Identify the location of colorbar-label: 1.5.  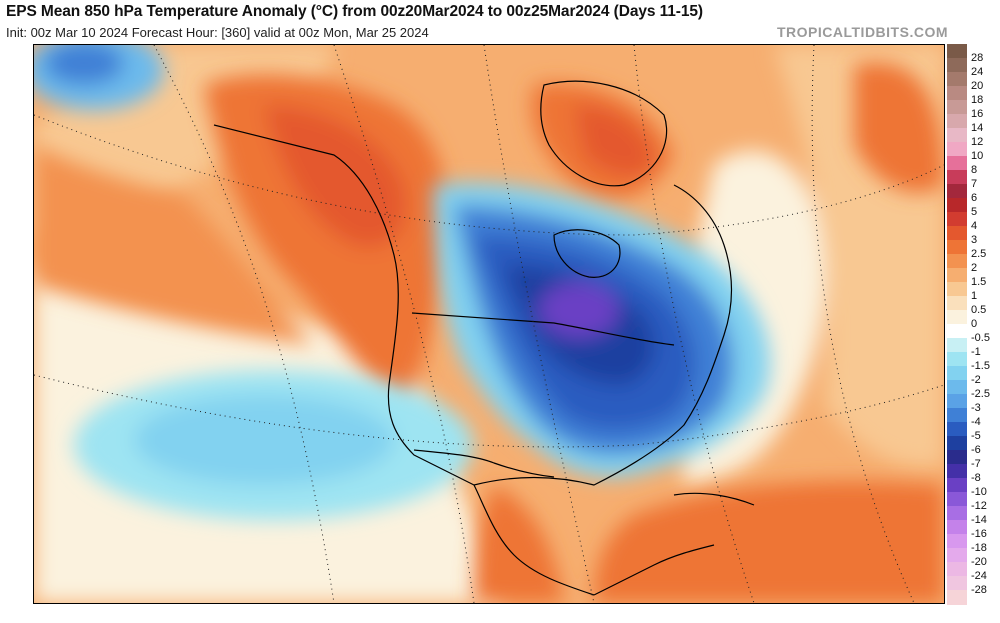
(979, 281).